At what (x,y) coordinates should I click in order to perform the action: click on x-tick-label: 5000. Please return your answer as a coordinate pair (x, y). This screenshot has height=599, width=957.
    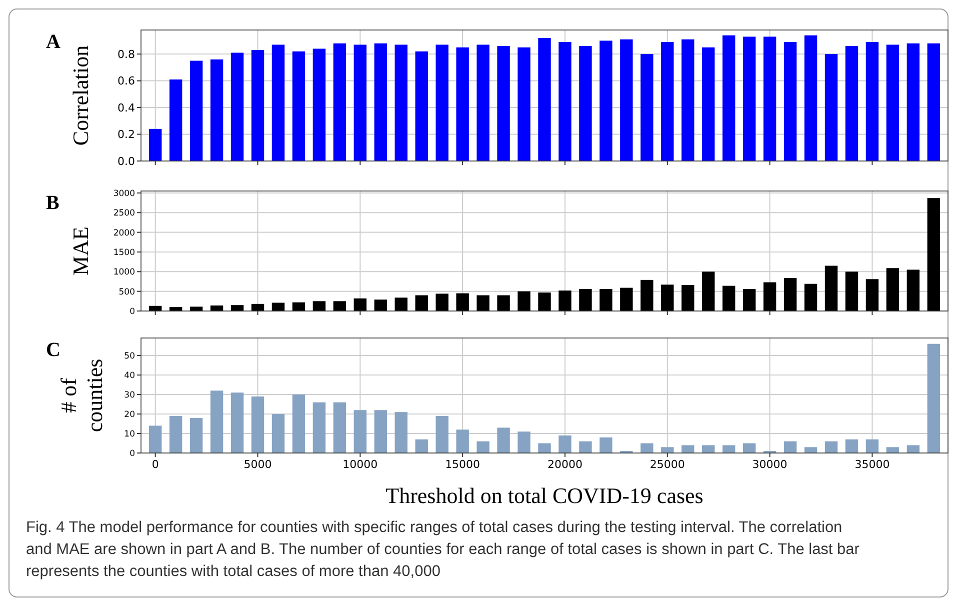
    Looking at the image, I should click on (258, 464).